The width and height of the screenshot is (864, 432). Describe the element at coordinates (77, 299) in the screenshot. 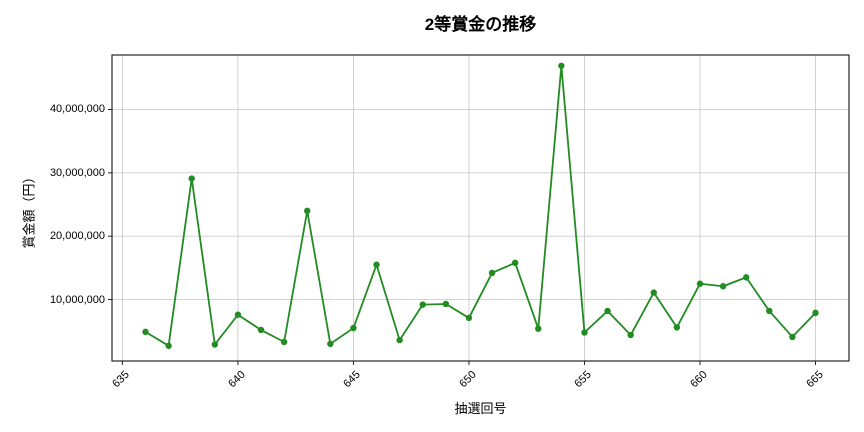

I see `y-tick-label: 10,000,000` at that location.